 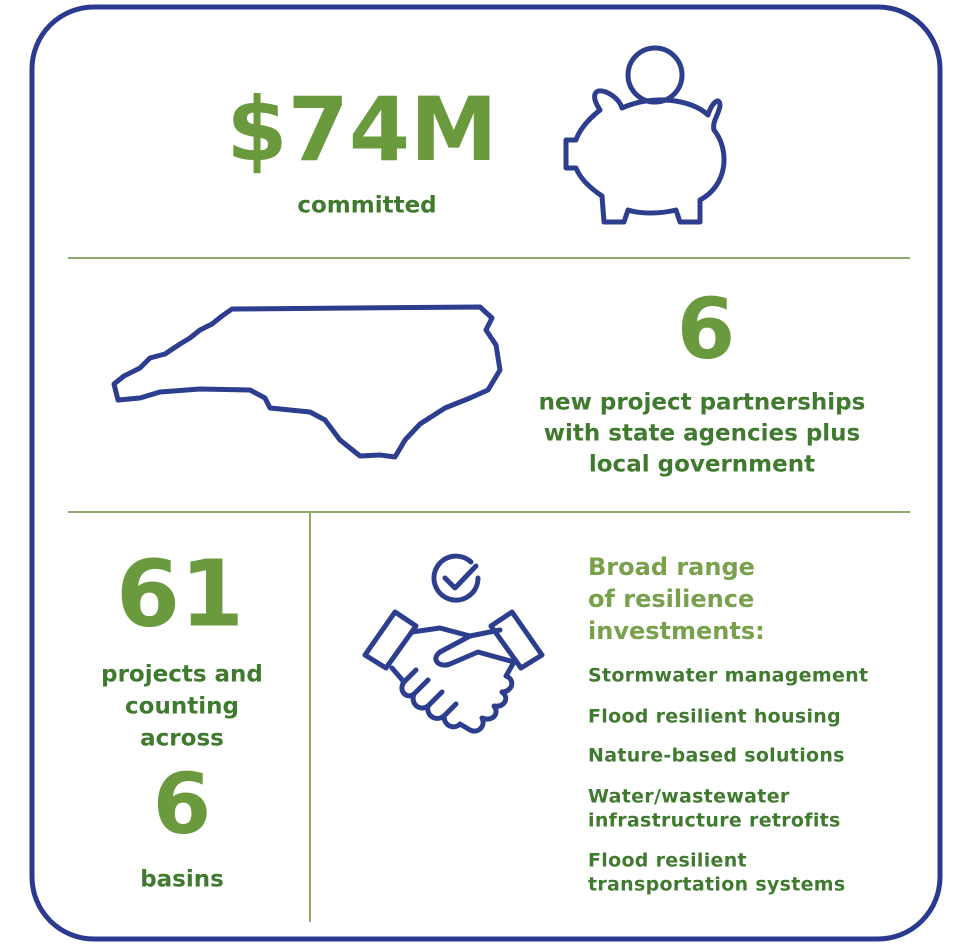 I want to click on investment-item: infrastructure retrofits, so click(x=714, y=821).